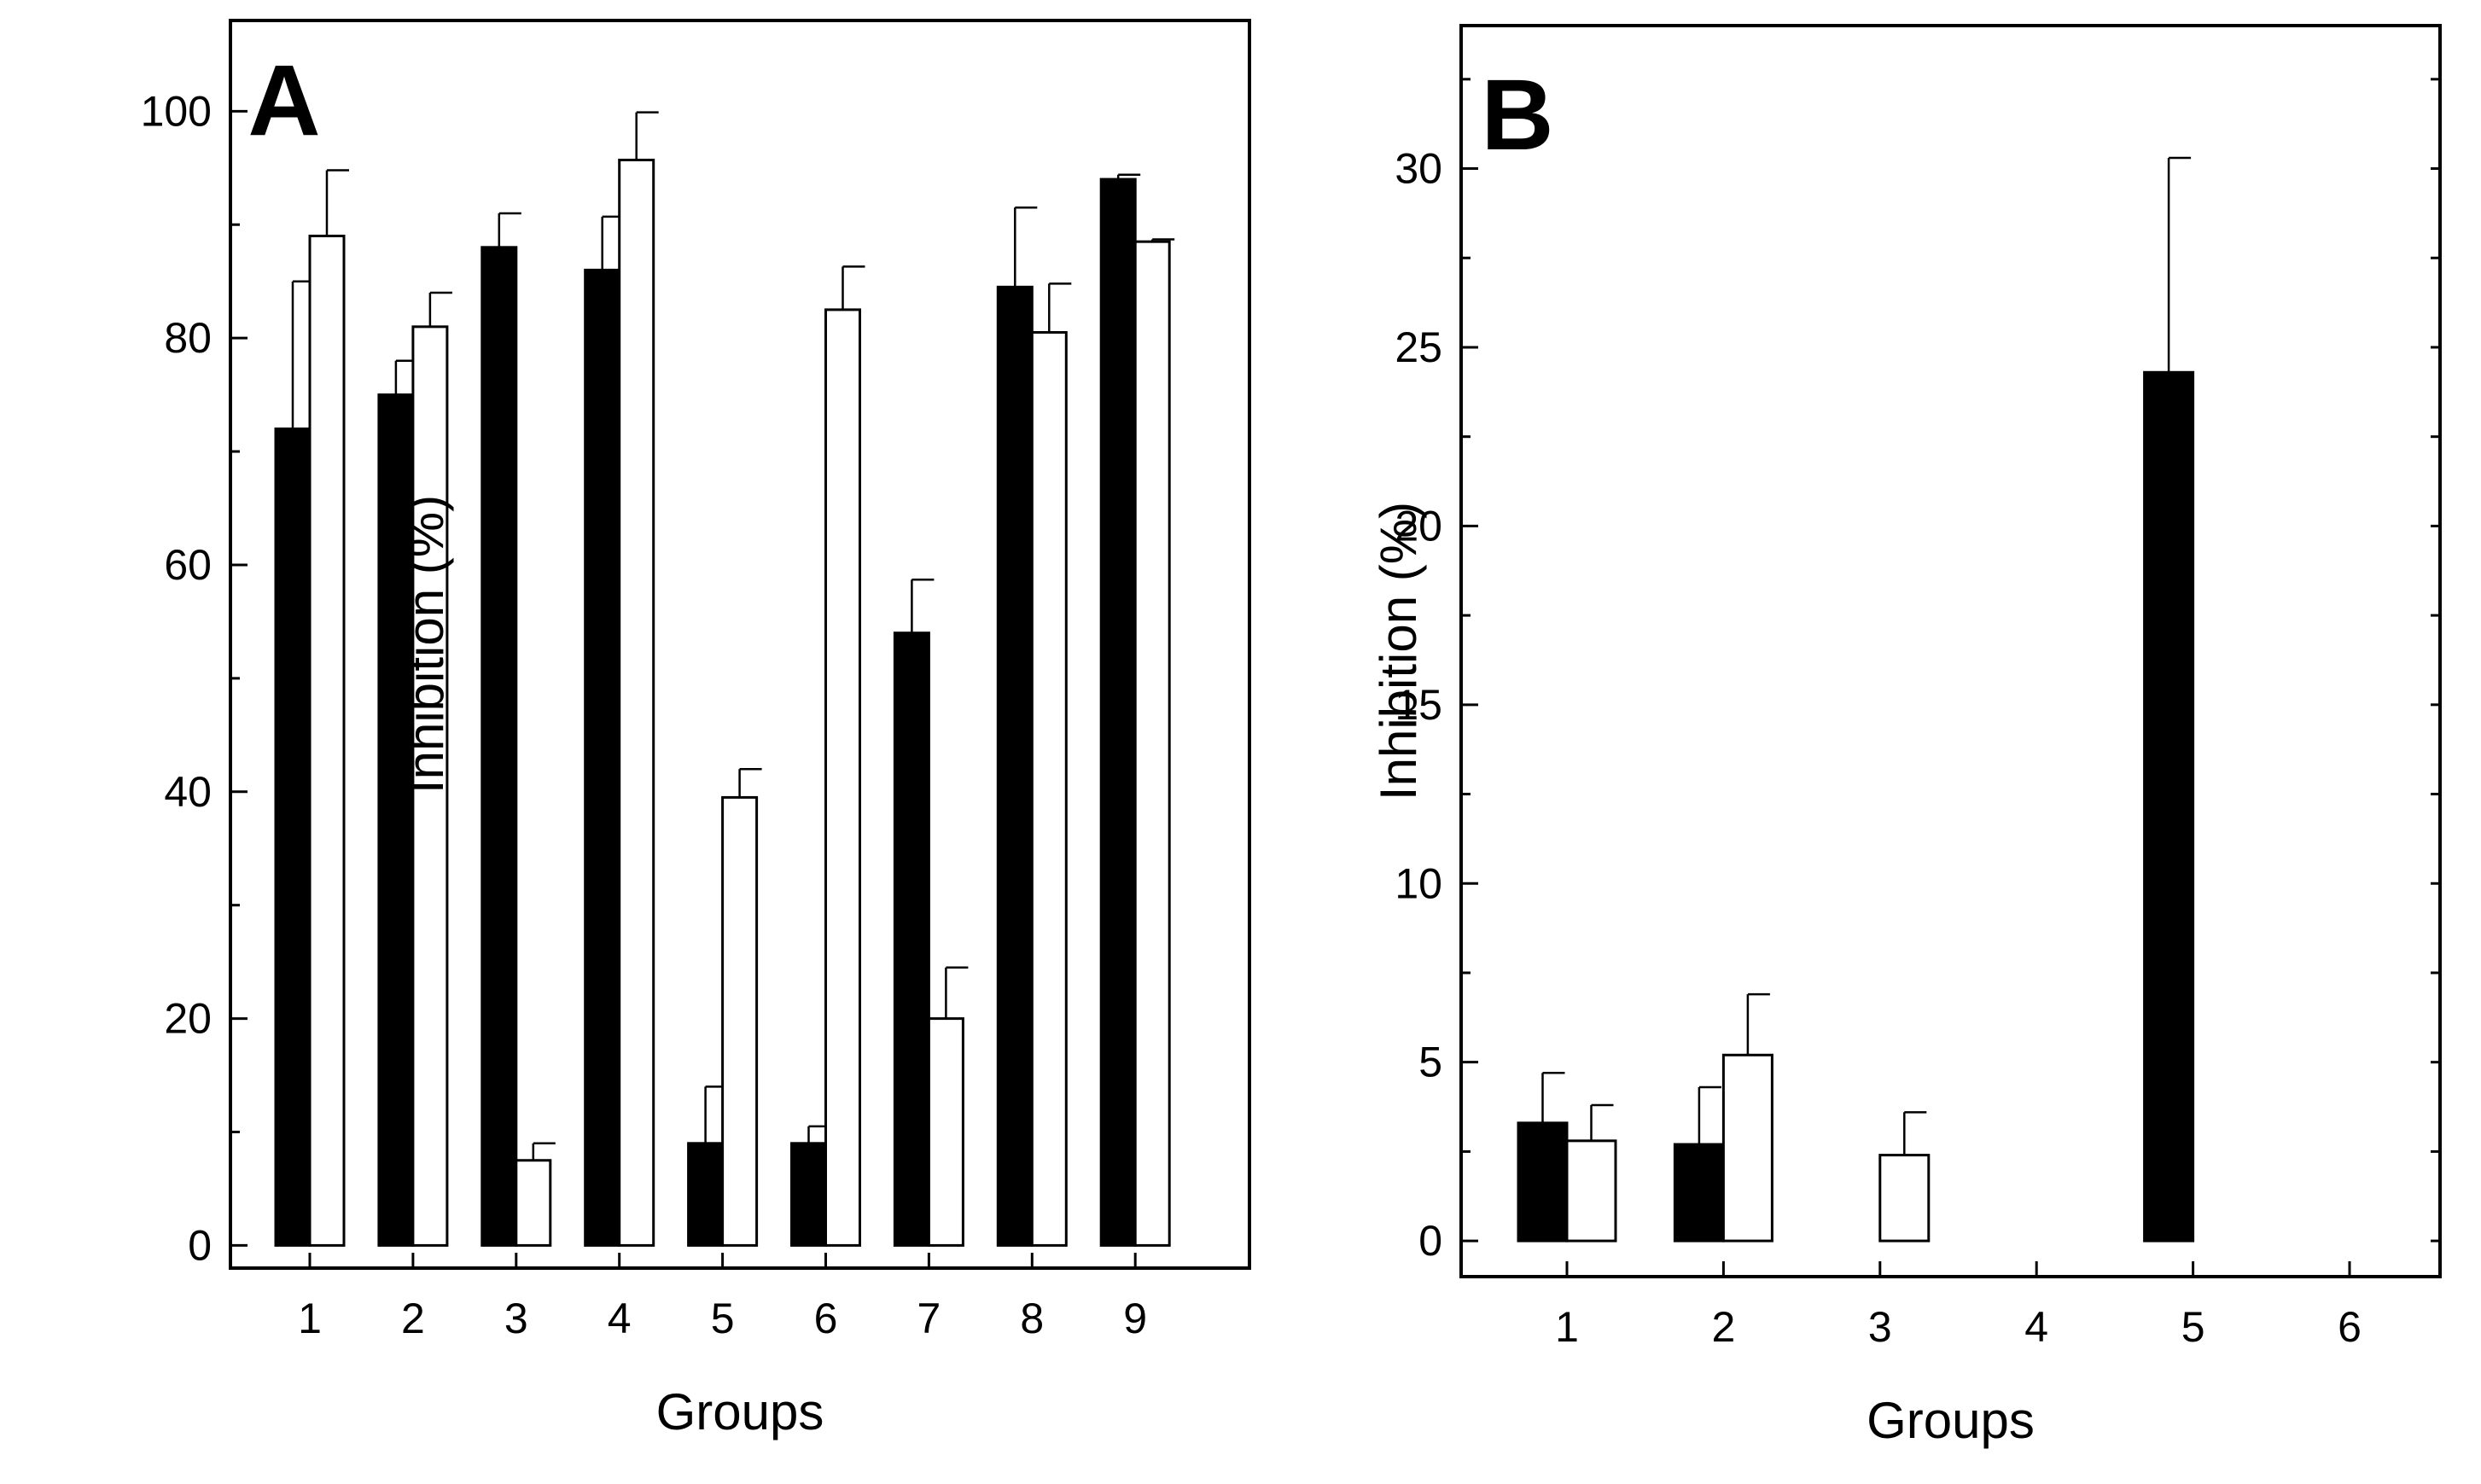 This screenshot has height=1484, width=2481. I want to click on y-tick-label: 100, so click(177, 111).